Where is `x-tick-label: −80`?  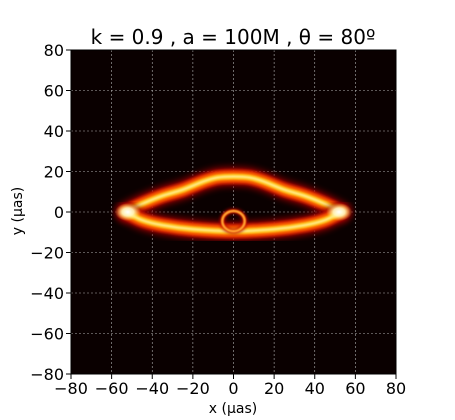
x-tick-label: −80 is located at coordinates (71, 388).